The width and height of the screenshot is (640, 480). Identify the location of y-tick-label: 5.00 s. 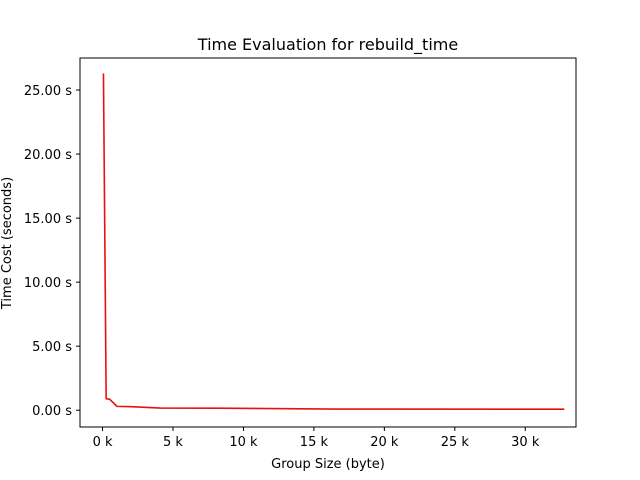
(52, 347).